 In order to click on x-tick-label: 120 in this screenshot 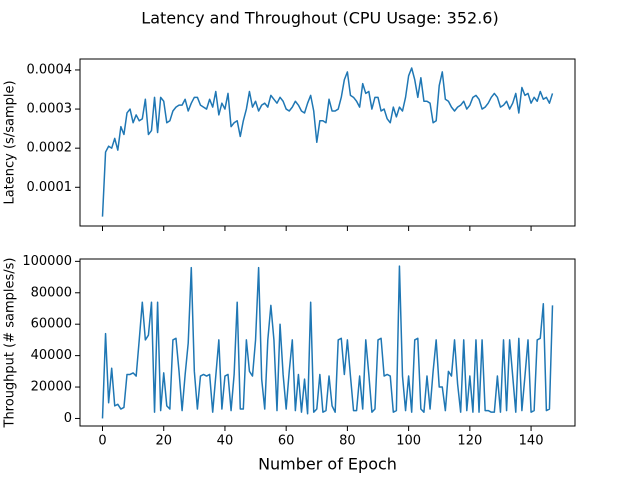, I will do `click(469, 441)`.